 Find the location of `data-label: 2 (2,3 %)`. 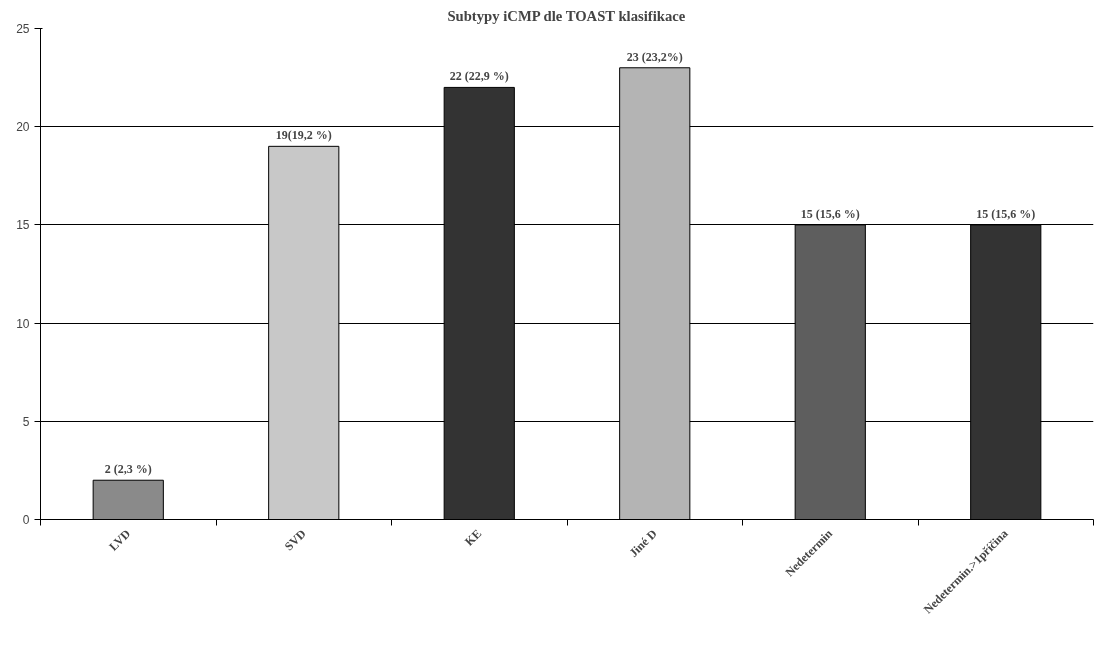

data-label: 2 (2,3 %) is located at coordinates (128, 469).